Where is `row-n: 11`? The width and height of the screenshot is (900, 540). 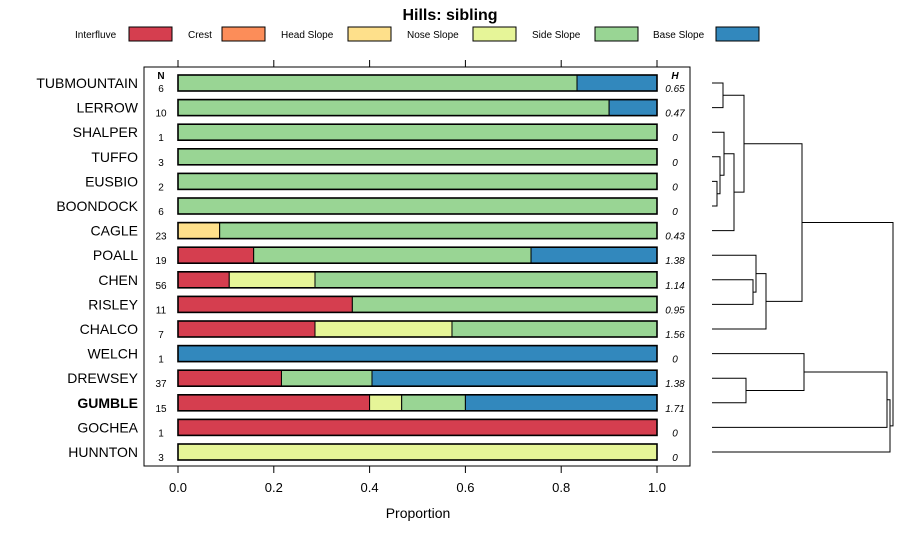 row-n: 11 is located at coordinates (161, 310).